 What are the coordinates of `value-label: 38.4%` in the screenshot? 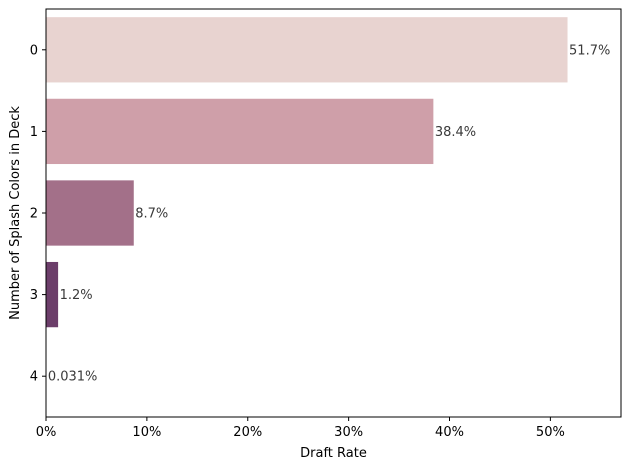 It's located at (455, 132).